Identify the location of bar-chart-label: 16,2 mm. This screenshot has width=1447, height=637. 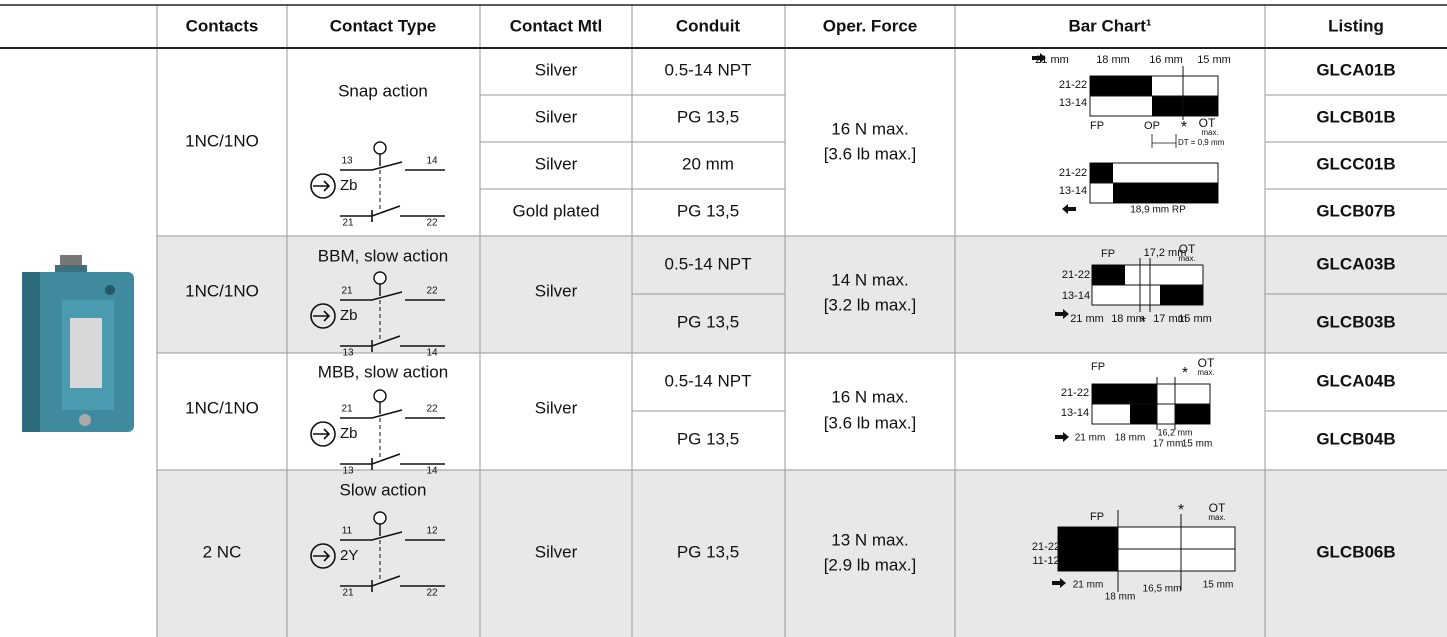
(1174, 432).